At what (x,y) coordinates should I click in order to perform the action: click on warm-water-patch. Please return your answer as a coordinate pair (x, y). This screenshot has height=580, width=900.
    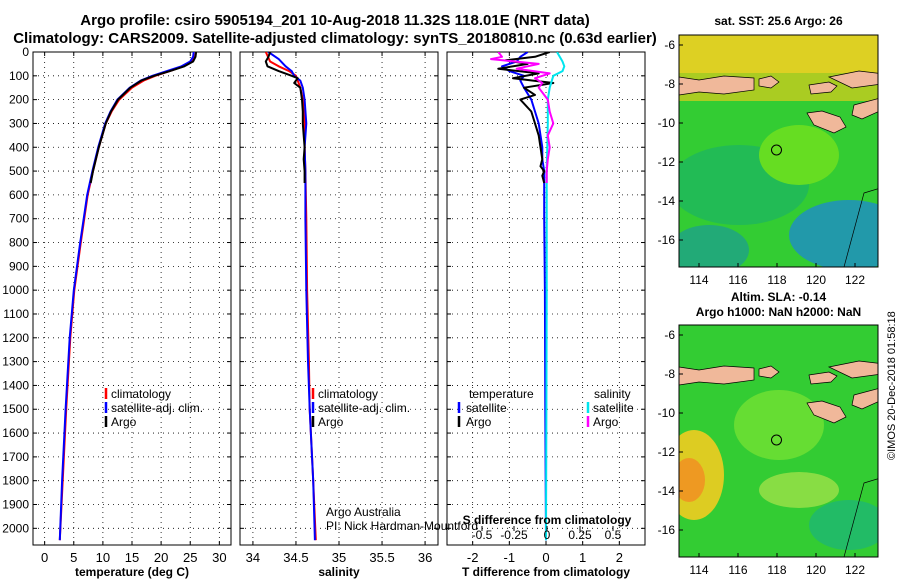
    Looking at the image, I should click on (799, 155).